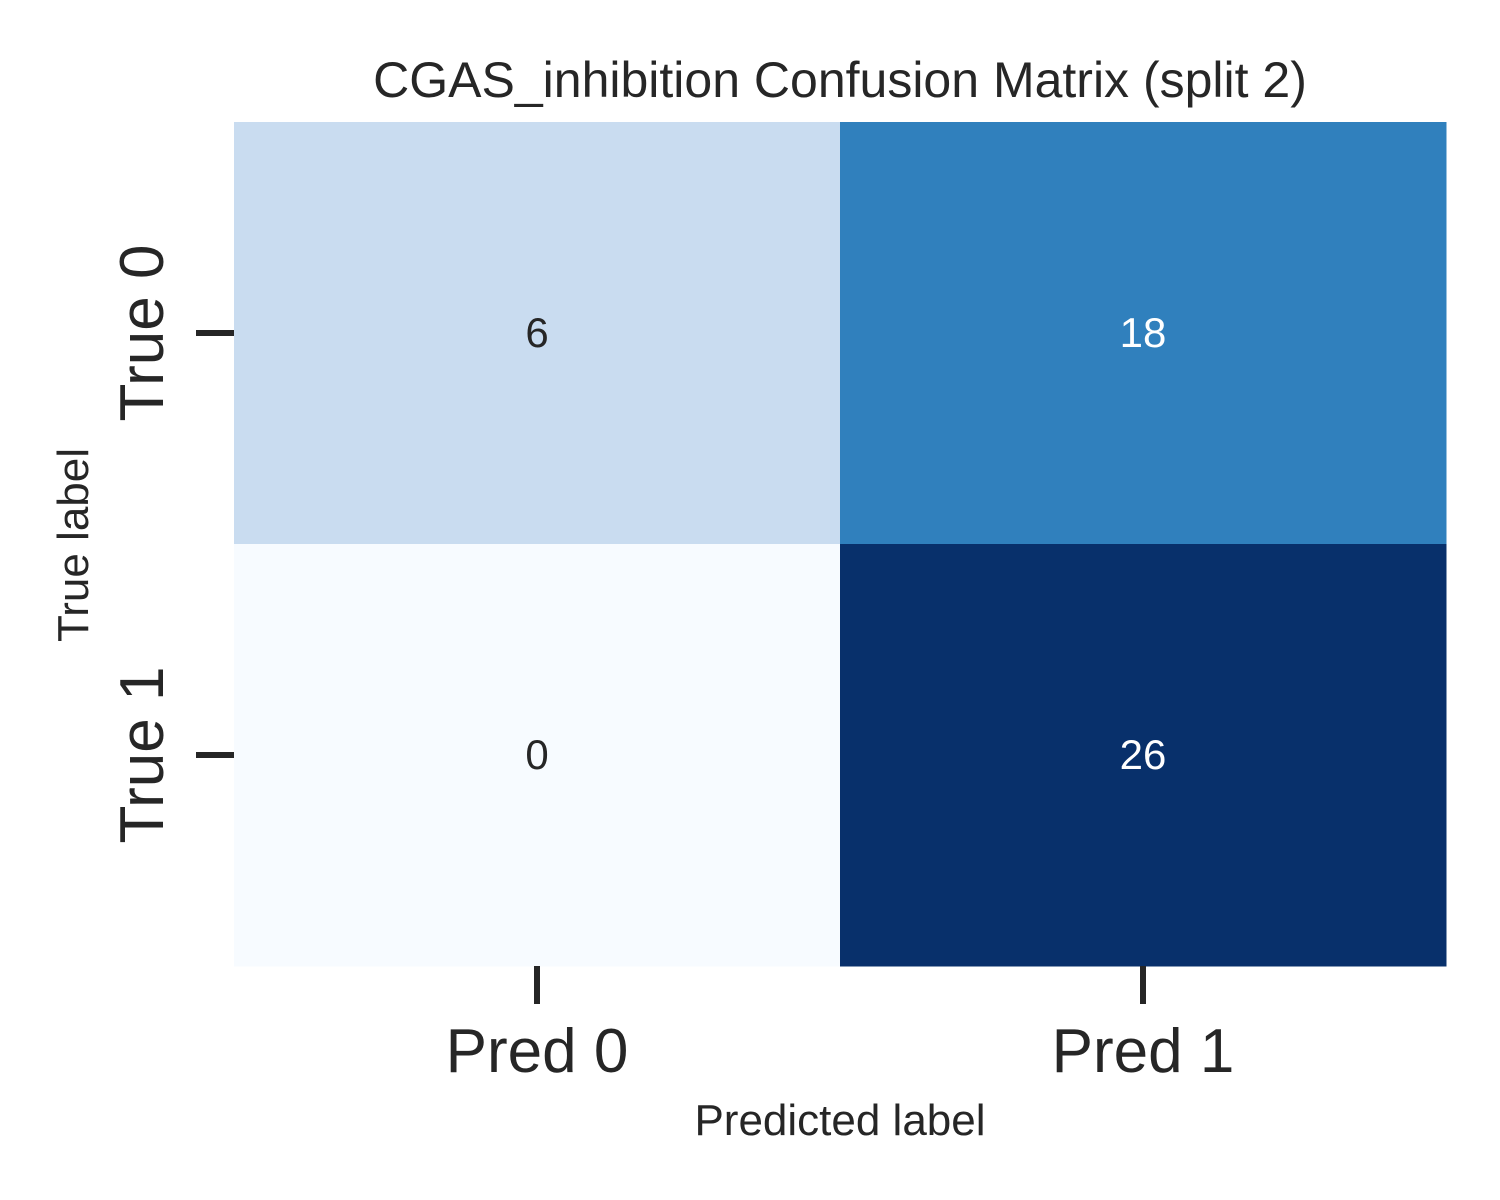  I want to click on cell-value-r1-c1: 26, so click(1143, 754).